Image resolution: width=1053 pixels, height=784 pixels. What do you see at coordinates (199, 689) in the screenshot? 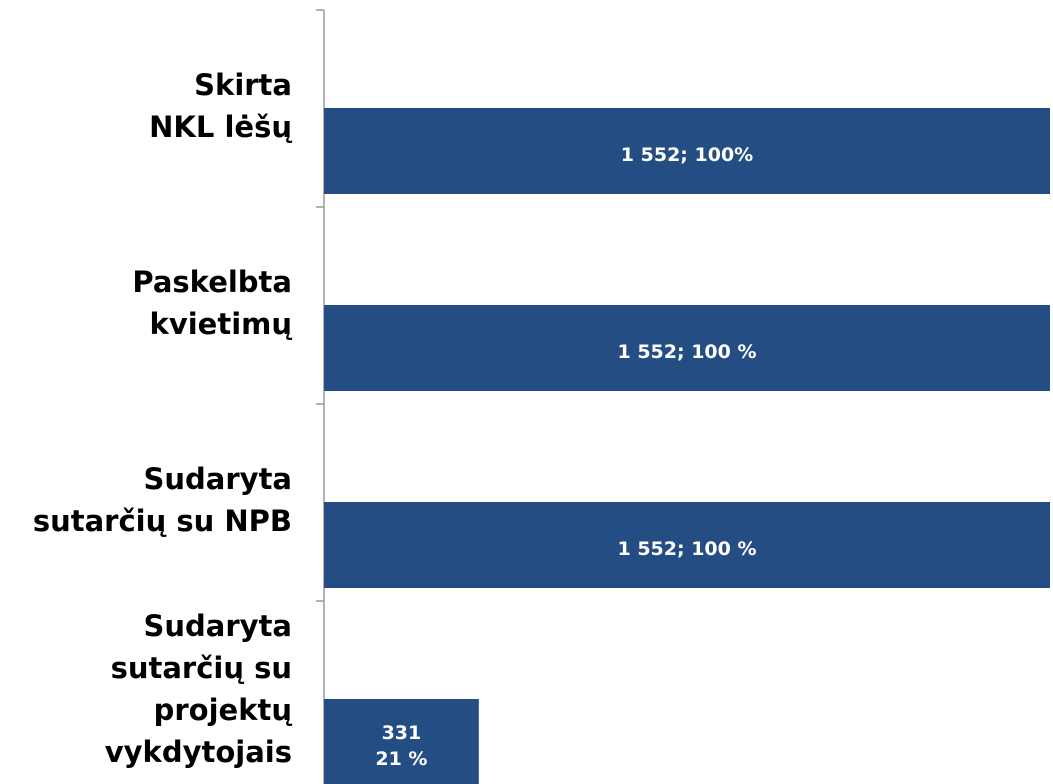
I see `category-label: Sudaryta sutarčių su projektų vykdytojais` at bounding box center [199, 689].